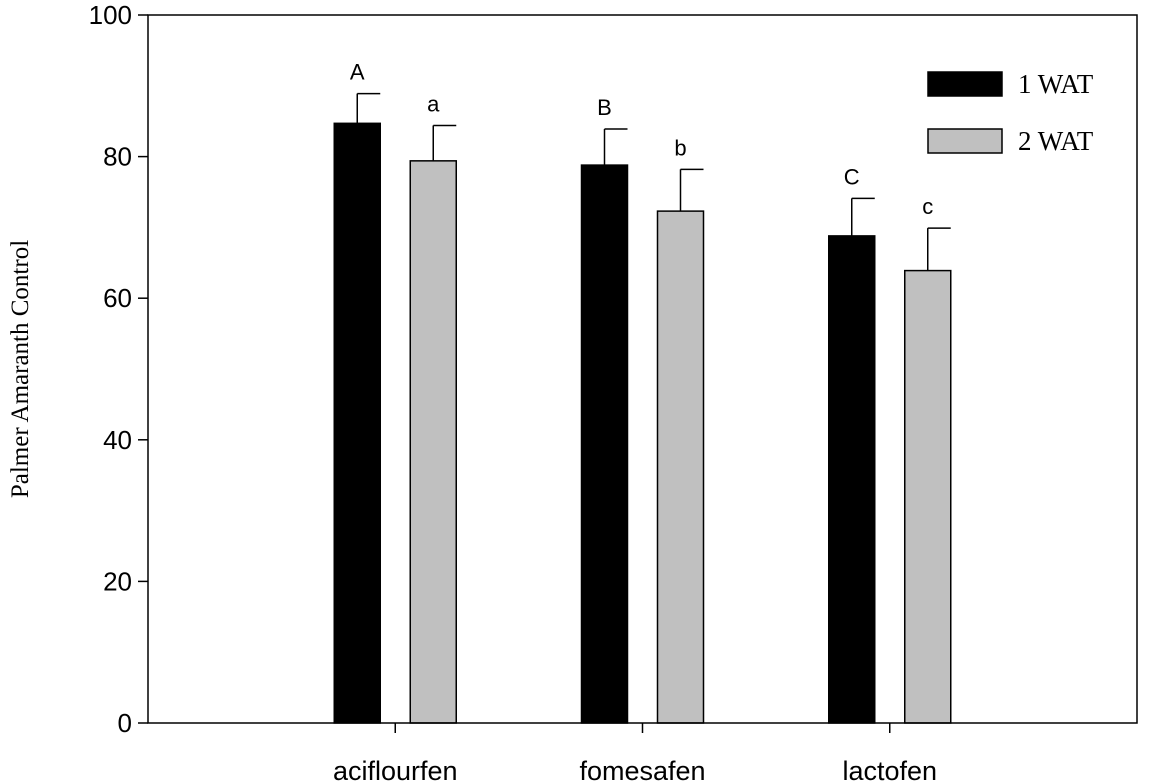 The width and height of the screenshot is (1152, 784). I want to click on significance-letter: B, so click(604, 107).